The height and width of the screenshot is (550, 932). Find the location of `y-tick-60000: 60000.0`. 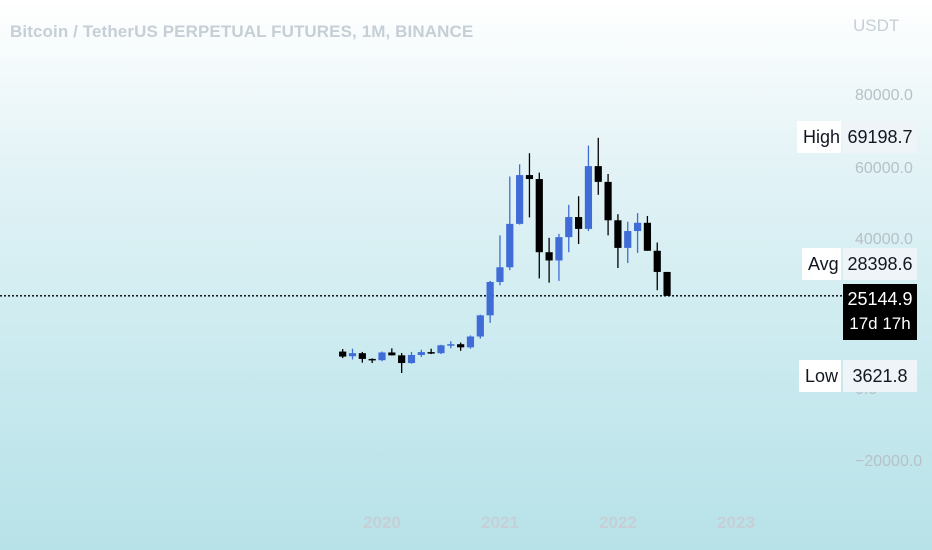

y-tick-60000: 60000.0 is located at coordinates (884, 168).